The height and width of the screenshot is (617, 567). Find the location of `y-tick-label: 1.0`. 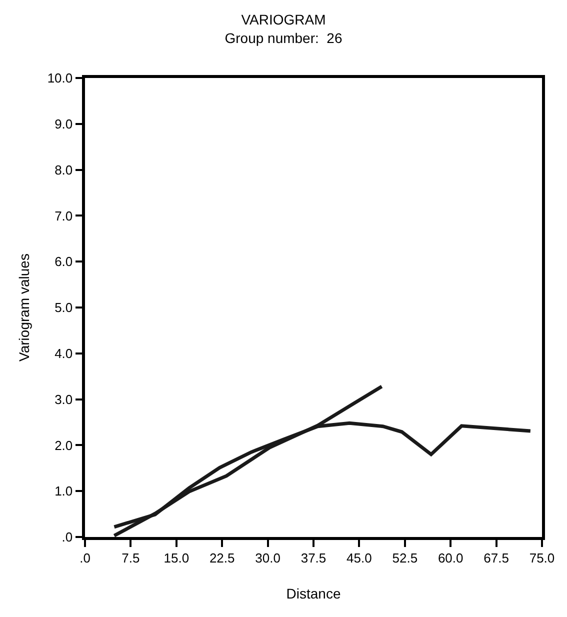

y-tick-label: 1.0 is located at coordinates (63, 491).